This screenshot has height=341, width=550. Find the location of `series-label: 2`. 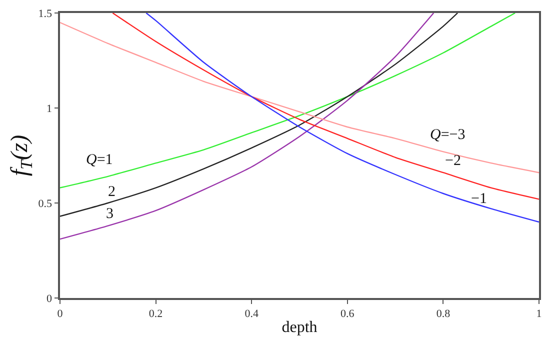

series-label: 2 is located at coordinates (112, 192).